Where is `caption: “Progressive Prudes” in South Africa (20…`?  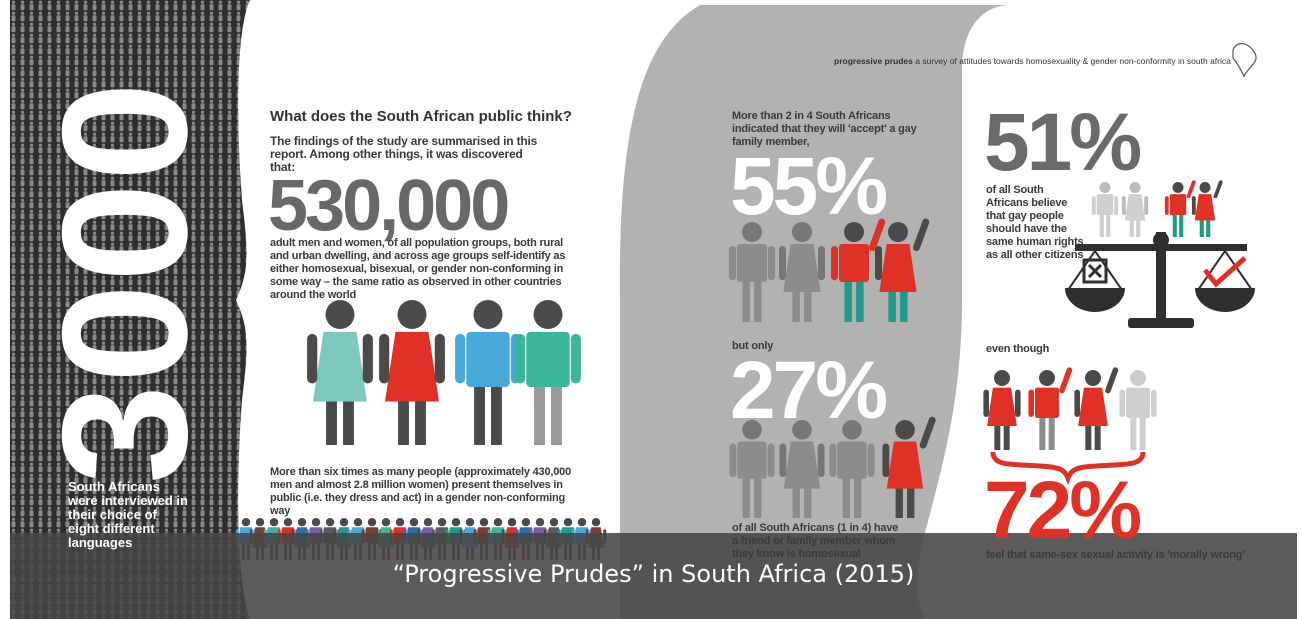 caption: “Progressive Prudes” in South Africa (20… is located at coordinates (653, 574).